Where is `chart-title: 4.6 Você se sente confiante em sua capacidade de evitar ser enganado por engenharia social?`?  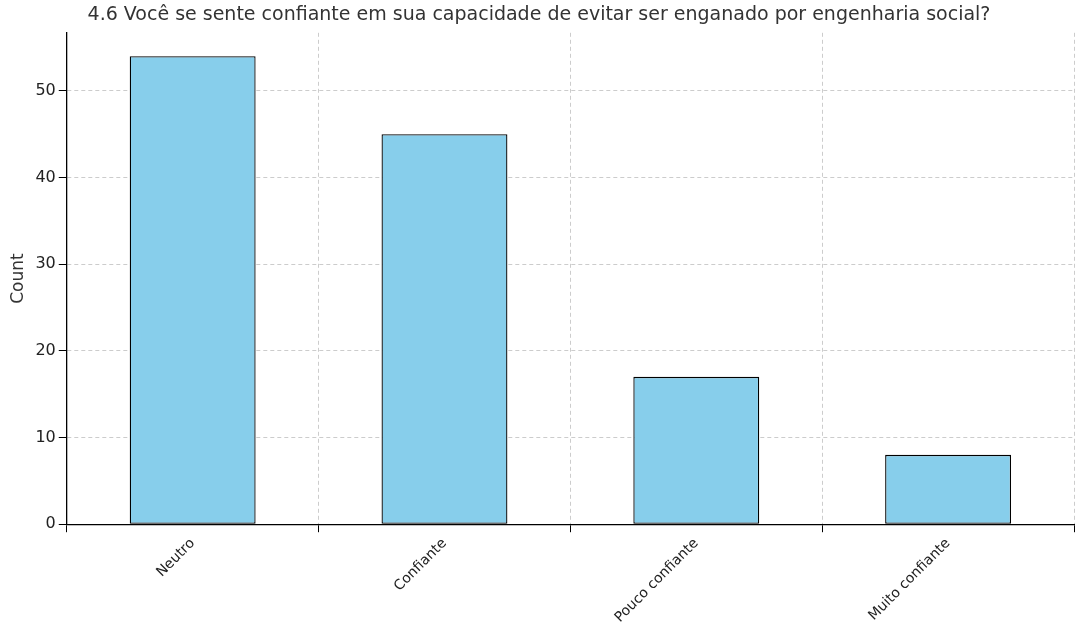 chart-title: 4.6 Você se sente confiante em sua capacidade de evitar ser enganado por engenharia social? is located at coordinates (539, 13).